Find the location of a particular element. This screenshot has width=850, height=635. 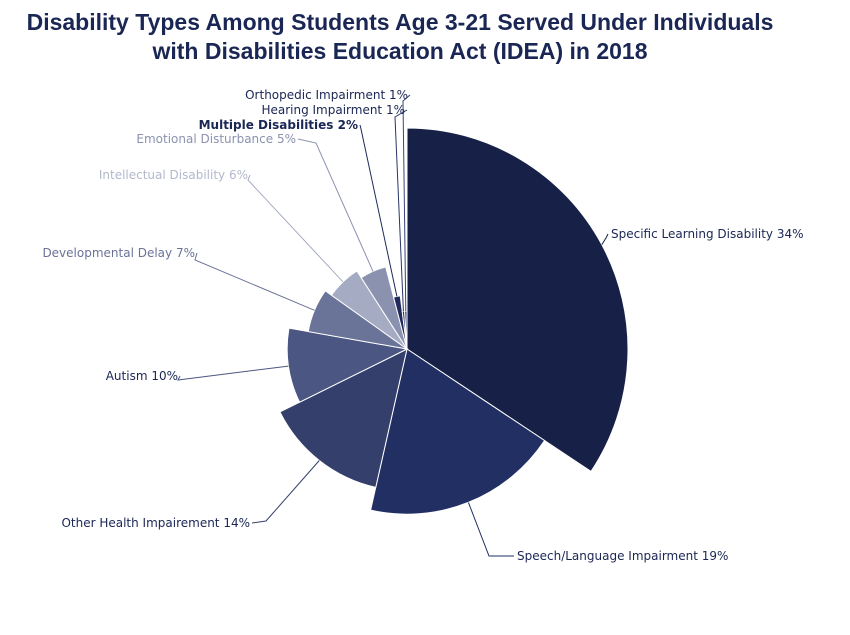

slice-label: Orthopedic Impairment 1% is located at coordinates (326, 95).